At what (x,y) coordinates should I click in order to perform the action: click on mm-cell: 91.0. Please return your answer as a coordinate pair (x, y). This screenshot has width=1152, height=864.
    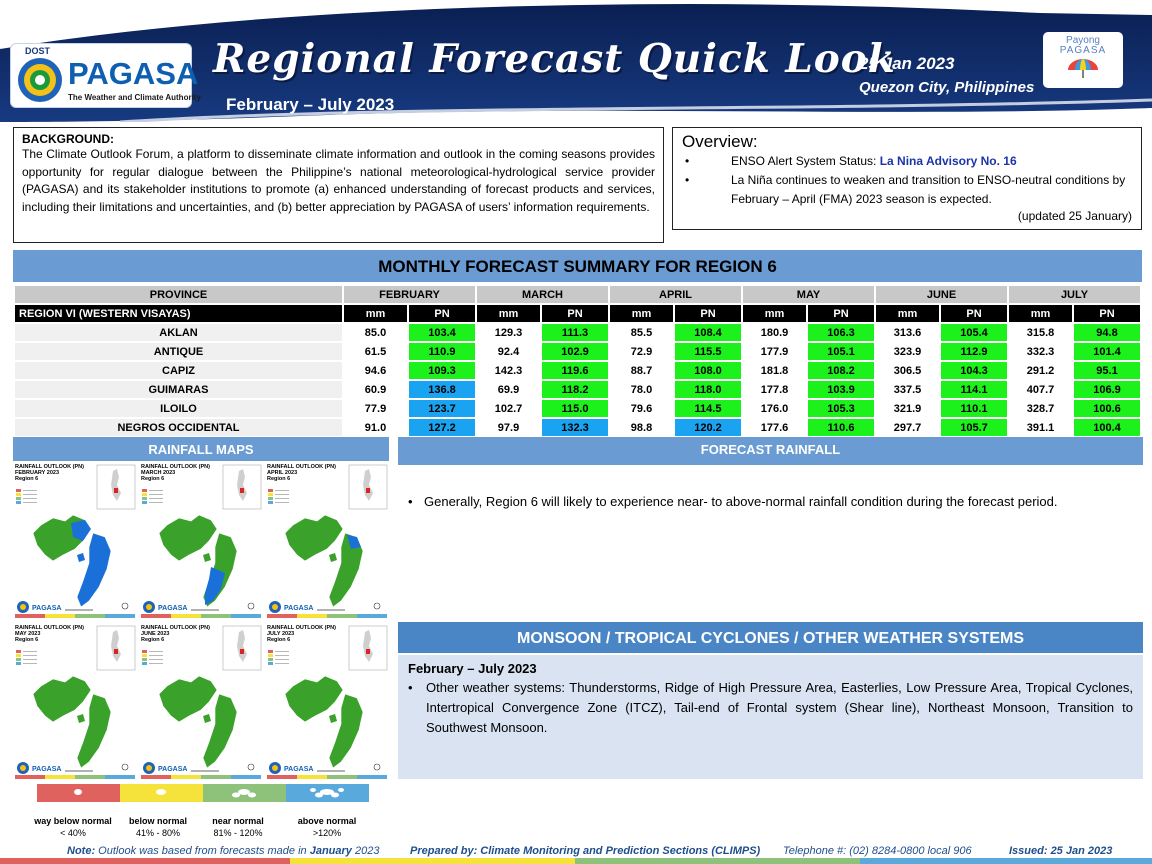
    Looking at the image, I should click on (375, 427).